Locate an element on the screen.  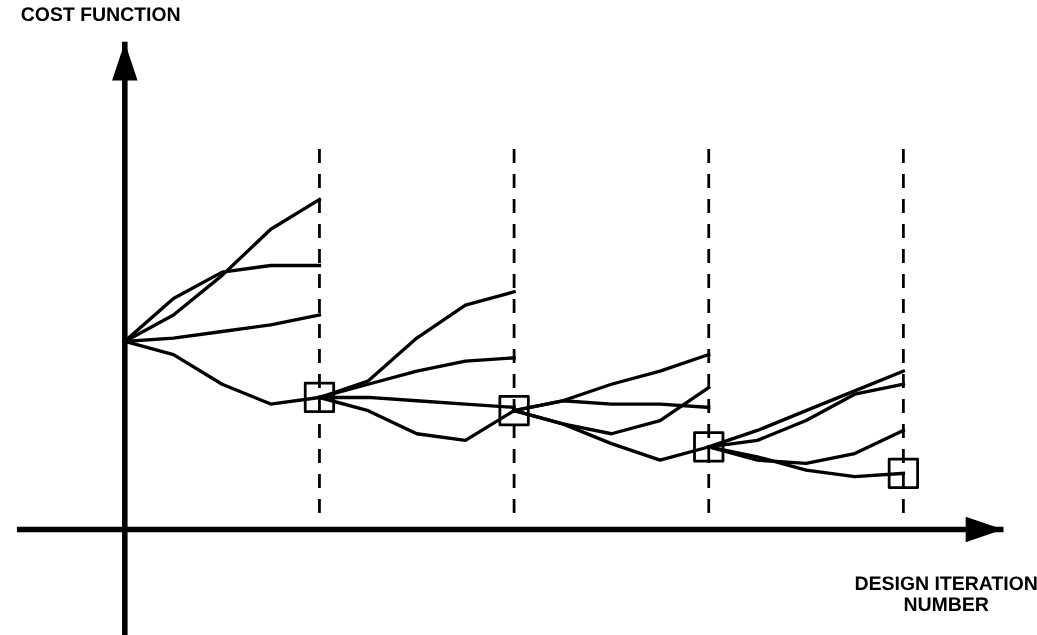
x-axis-title: DESIGN ITERATION NUMBER is located at coordinates (946, 594).